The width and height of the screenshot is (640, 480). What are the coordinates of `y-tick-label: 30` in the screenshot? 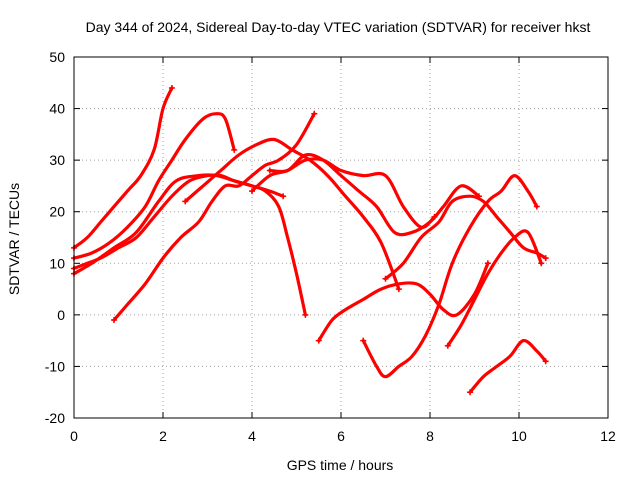 It's located at (57, 160).